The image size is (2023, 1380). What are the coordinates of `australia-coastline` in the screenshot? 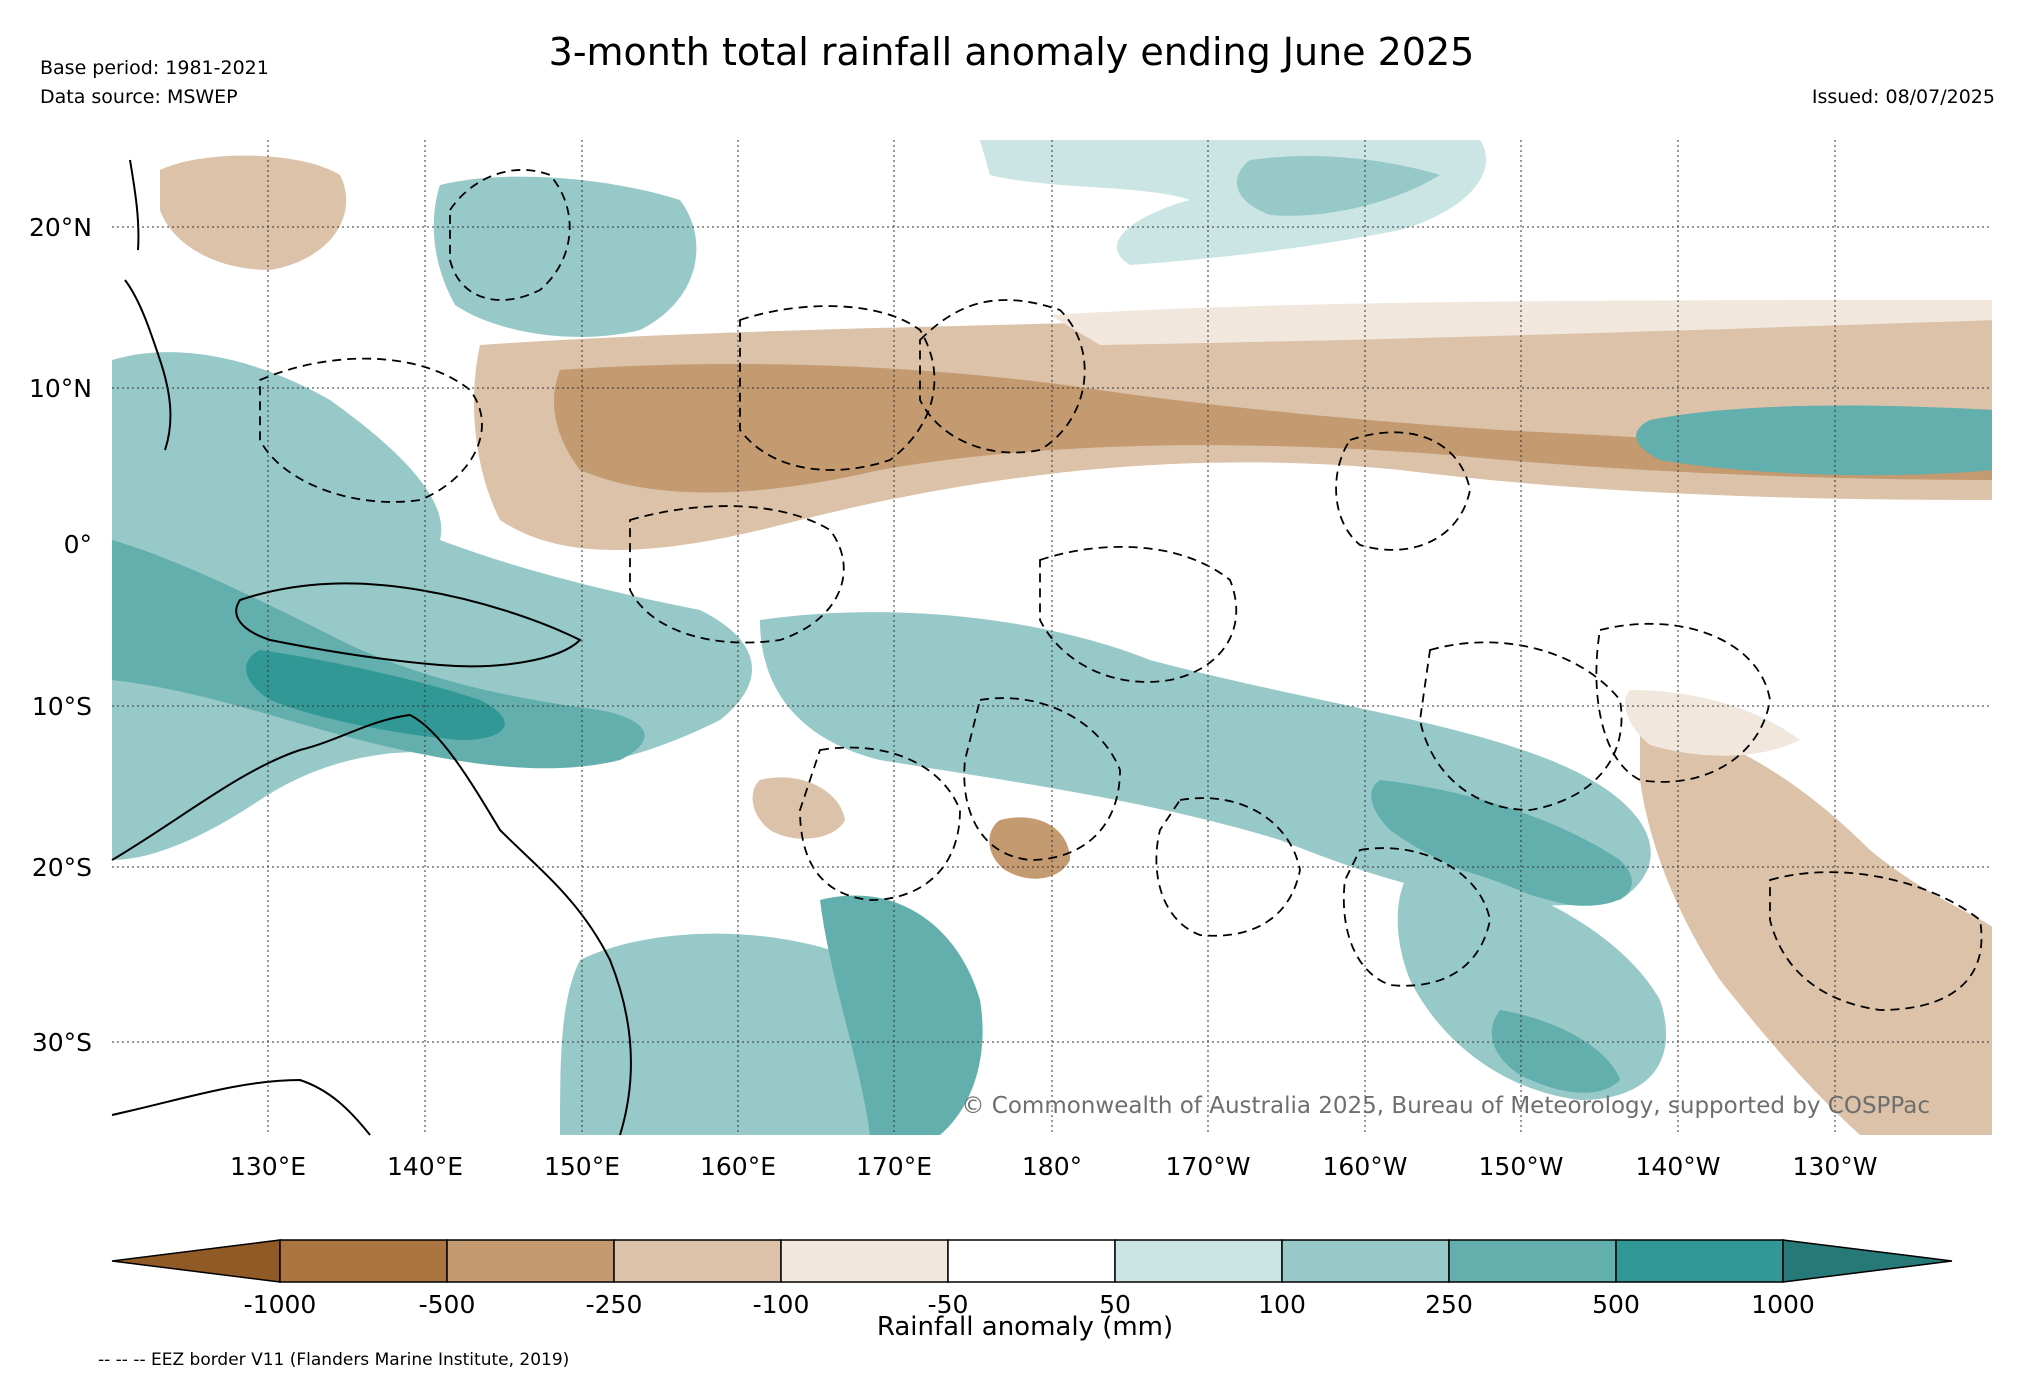 It's located at (371, 924).